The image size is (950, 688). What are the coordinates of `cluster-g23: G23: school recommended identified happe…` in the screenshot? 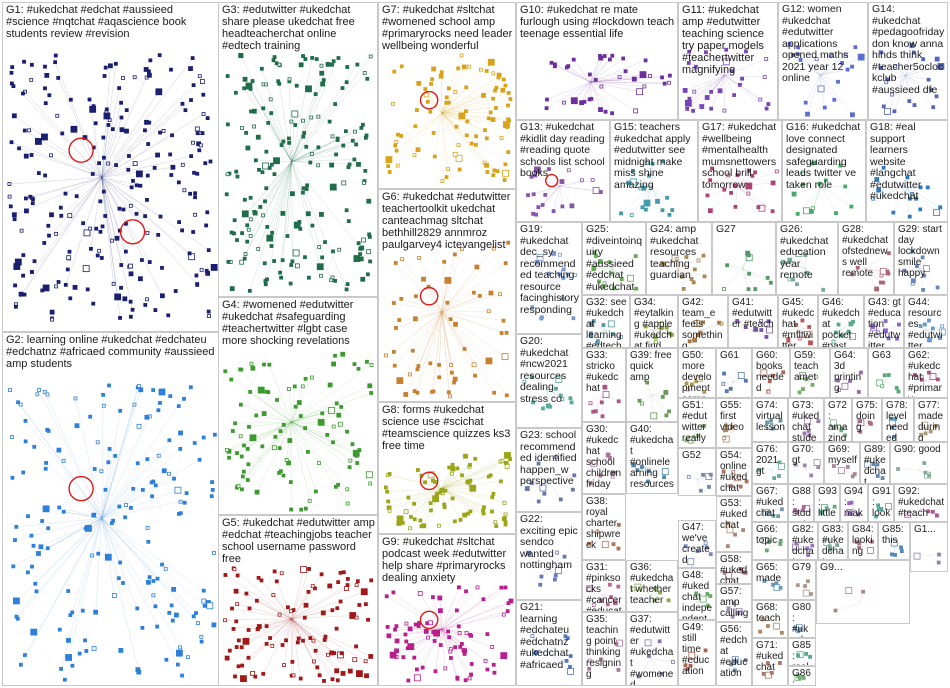 It's located at (549, 470).